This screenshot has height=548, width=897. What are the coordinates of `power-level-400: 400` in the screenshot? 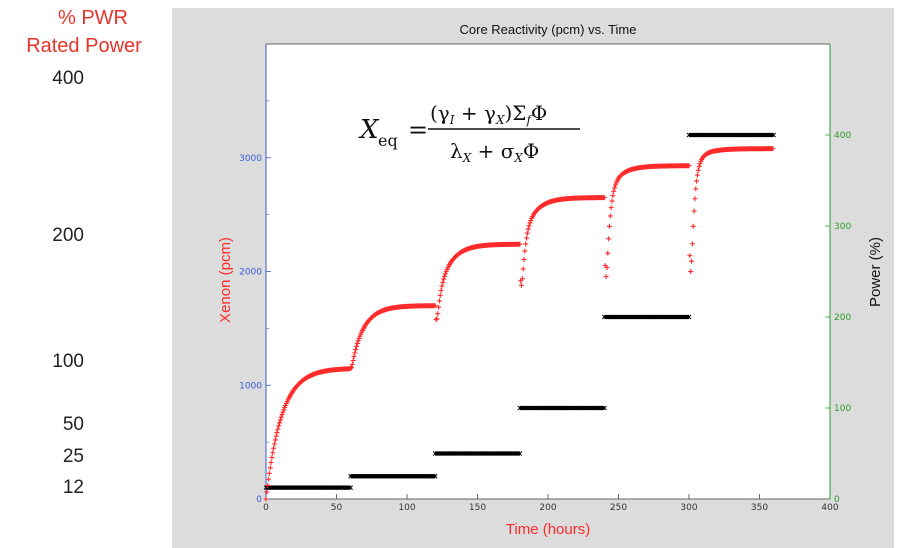 It's located at (68, 78).